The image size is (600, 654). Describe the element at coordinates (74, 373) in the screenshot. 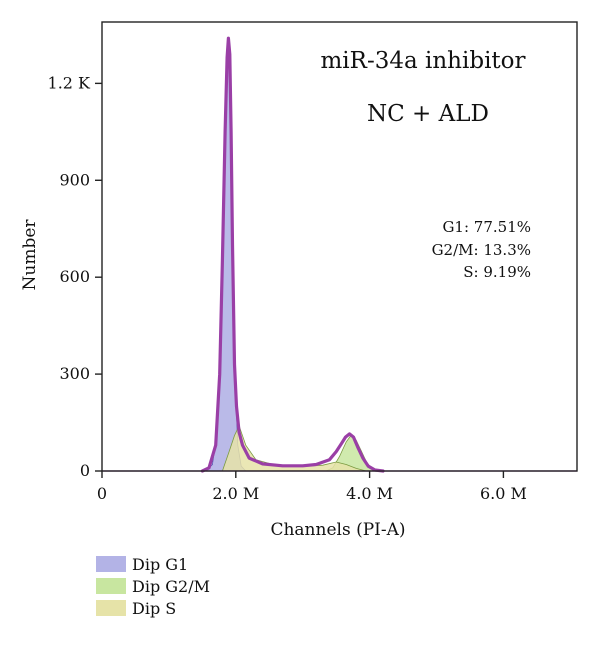

I see `y-tick-label-300: 300` at that location.